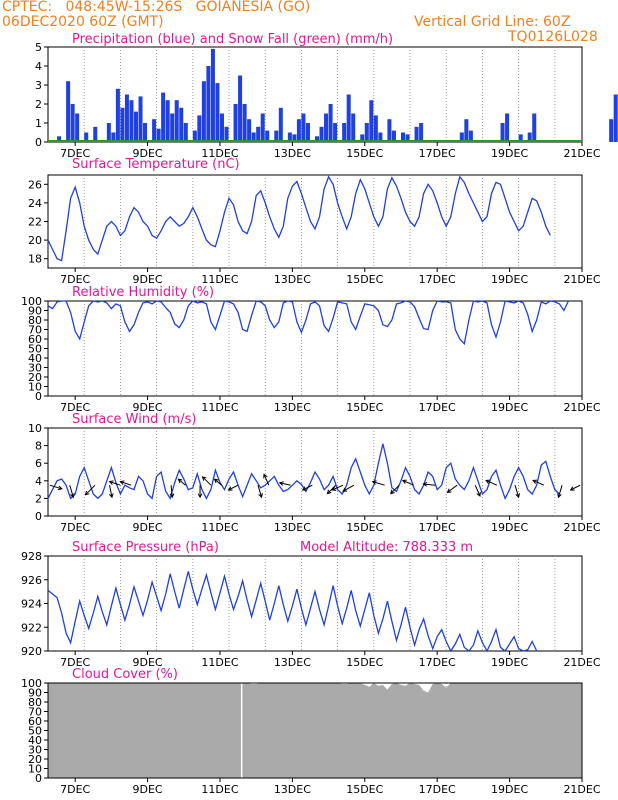 The height and width of the screenshot is (800, 618). Describe the element at coordinates (492, 22) in the screenshot. I see `header-grid-note: Vertical Grid Line: 60Z` at that location.